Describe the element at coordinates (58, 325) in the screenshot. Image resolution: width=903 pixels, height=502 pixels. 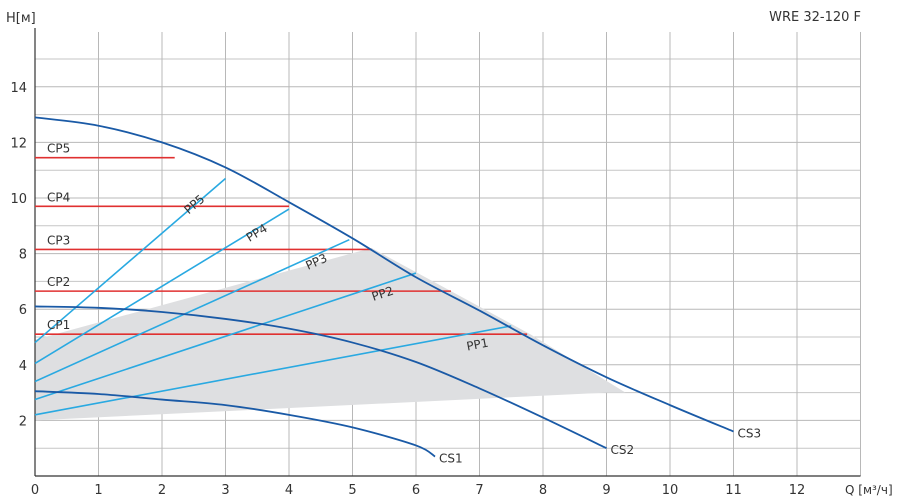
I see `cp-label-cp1: CP1` at that location.